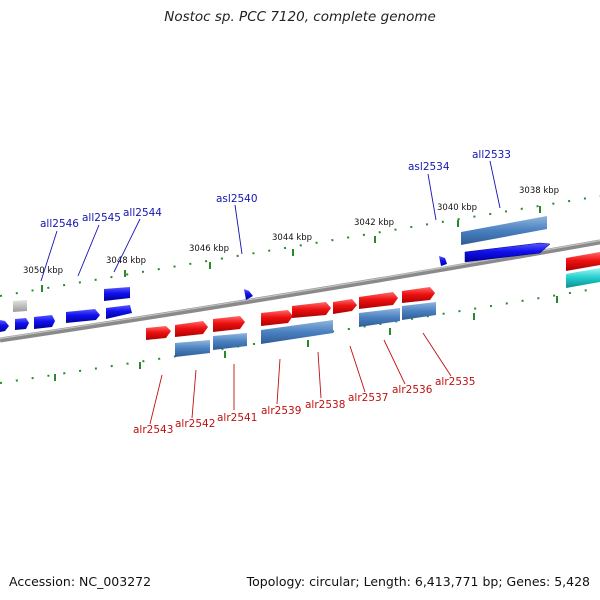  Describe the element at coordinates (455, 382) in the screenshot. I see `gene-label: alr2535` at that location.